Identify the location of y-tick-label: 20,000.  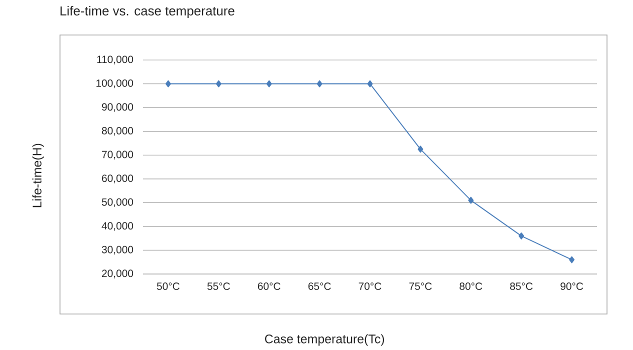
(118, 274).